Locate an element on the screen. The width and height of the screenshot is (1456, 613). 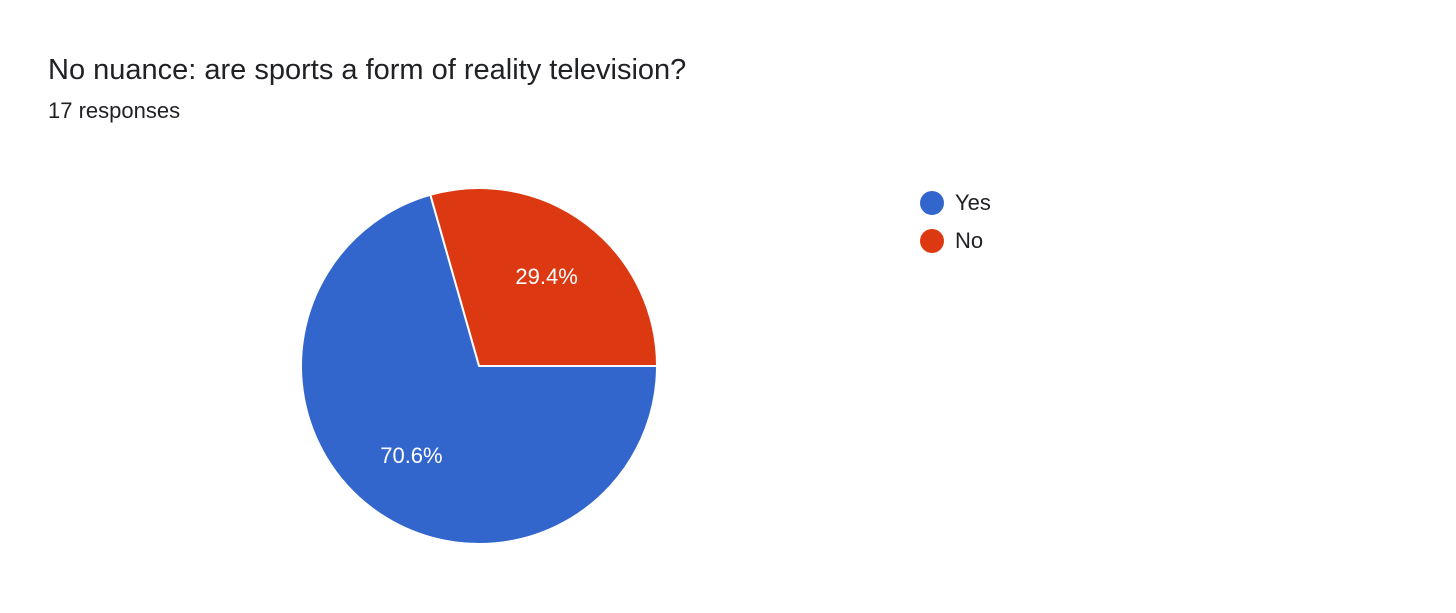
pie-slice-no is located at coordinates (543, 277).